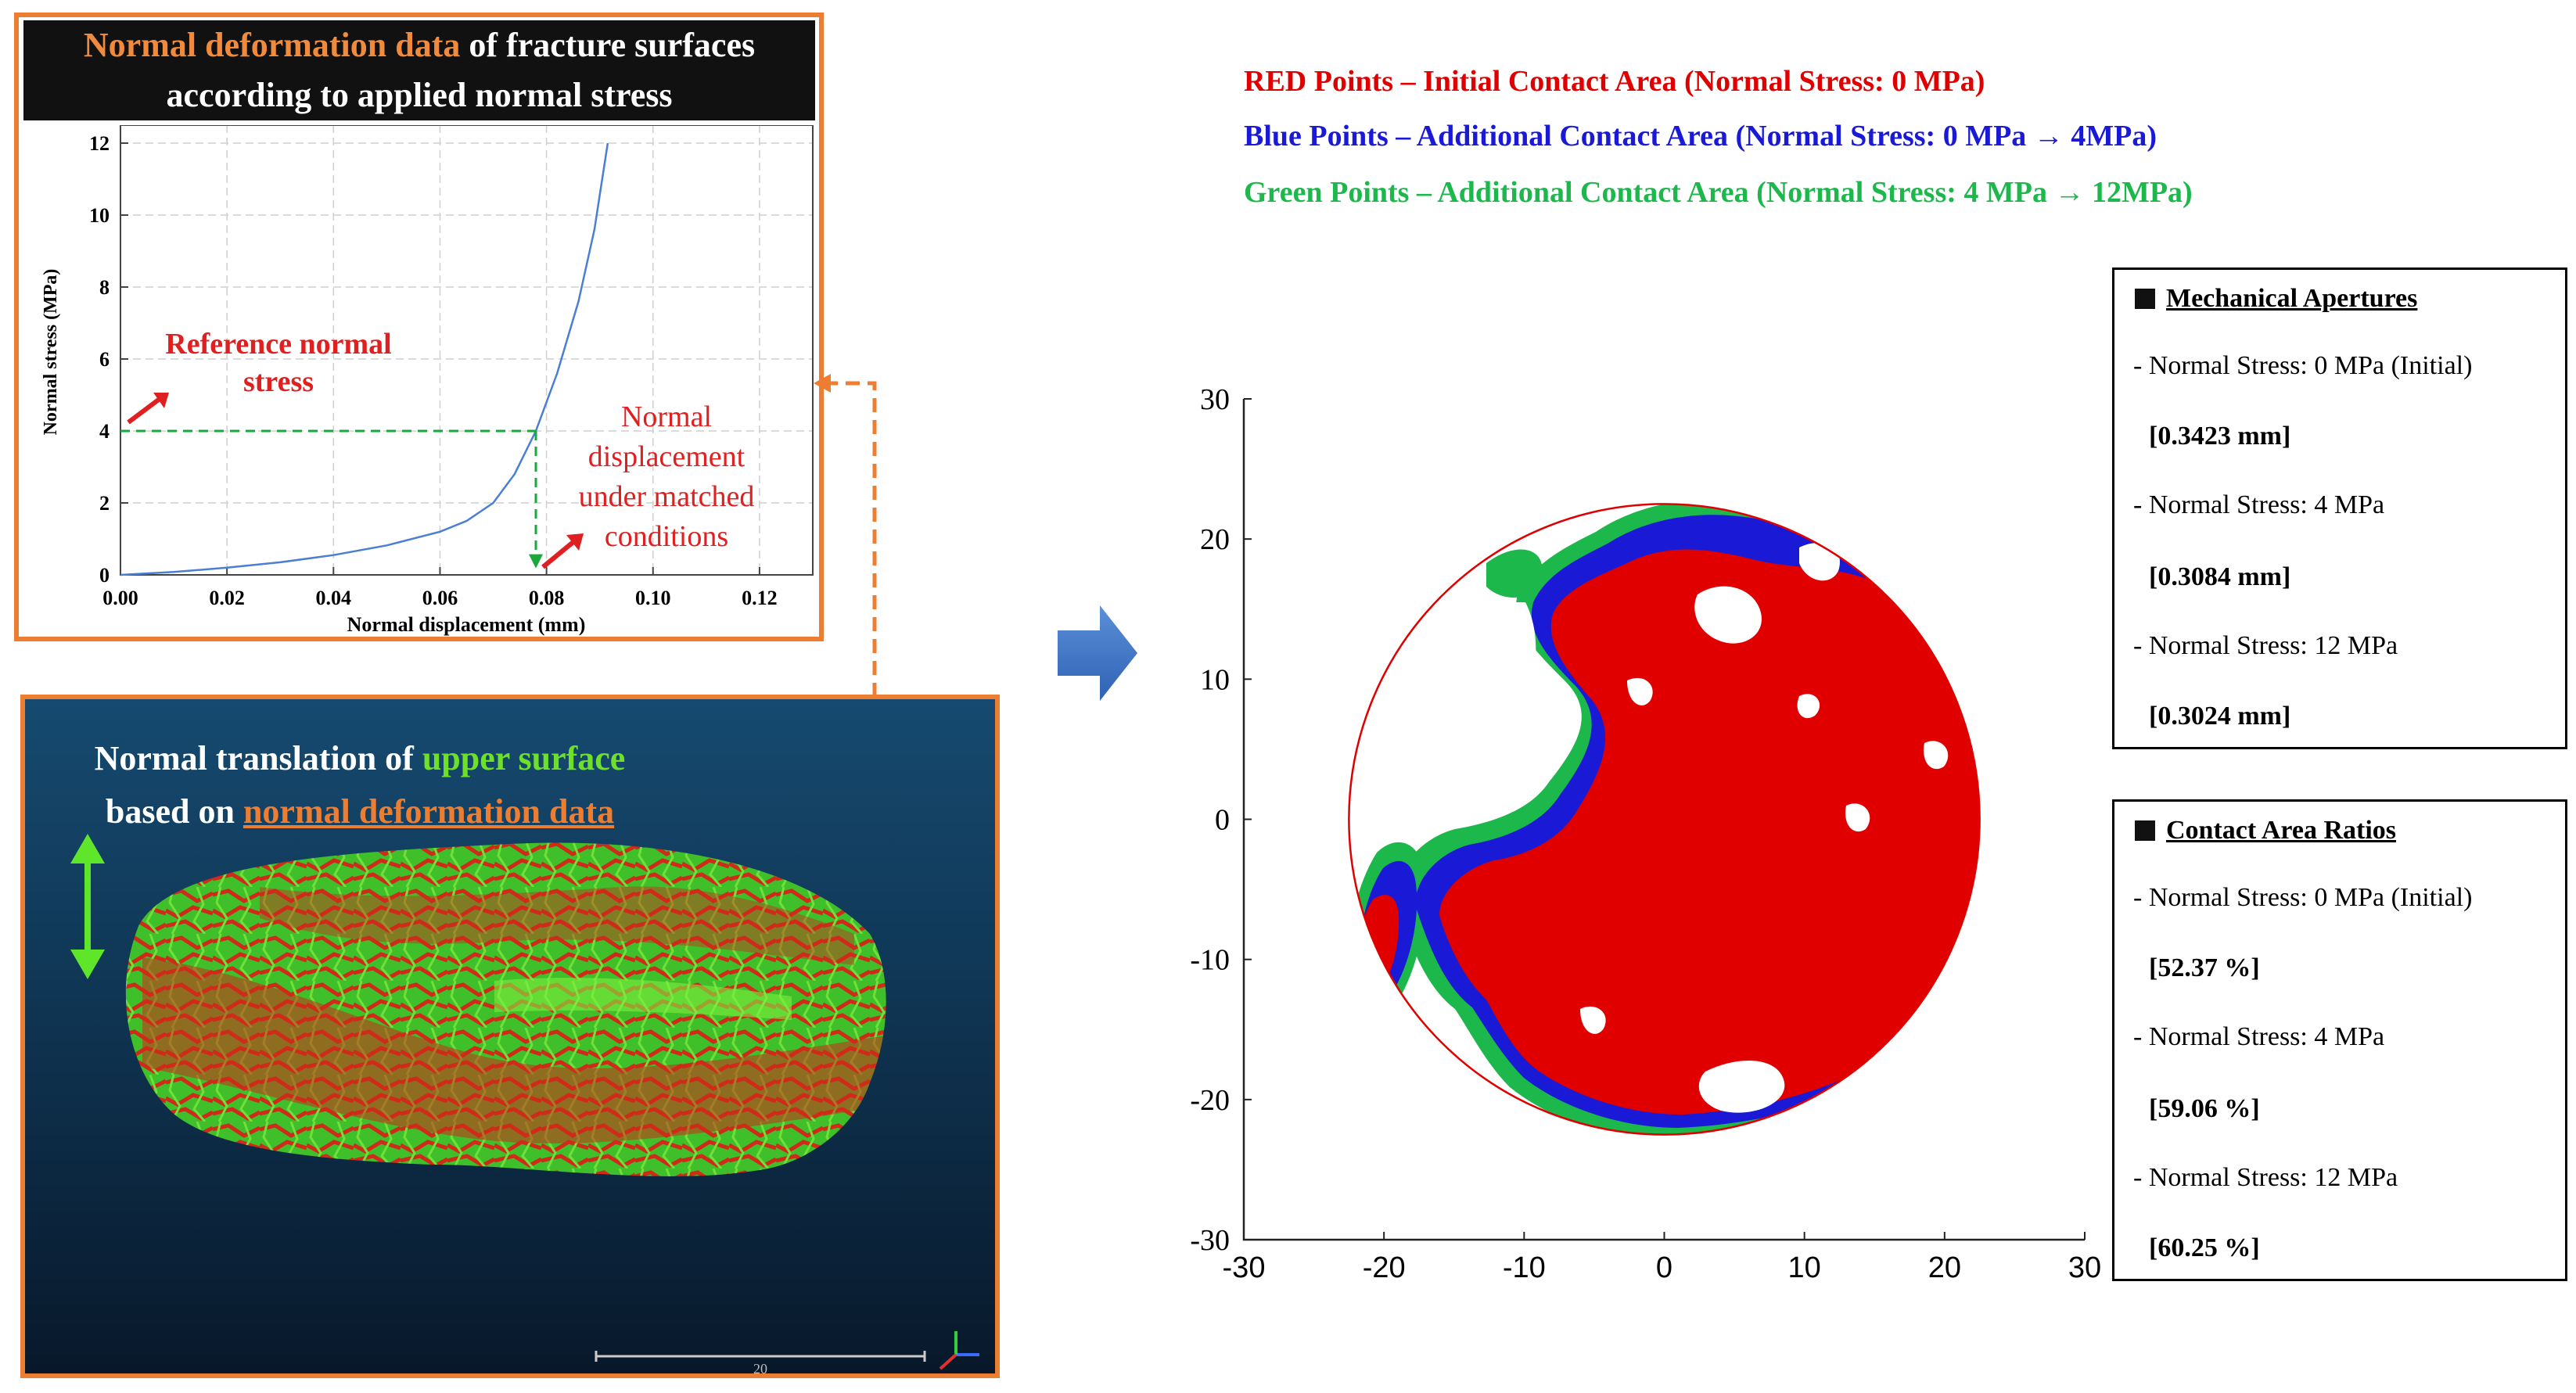 This screenshot has height=1393, width=2576. Describe the element at coordinates (104, 359) in the screenshot. I see `y-tick-3: 6` at that location.